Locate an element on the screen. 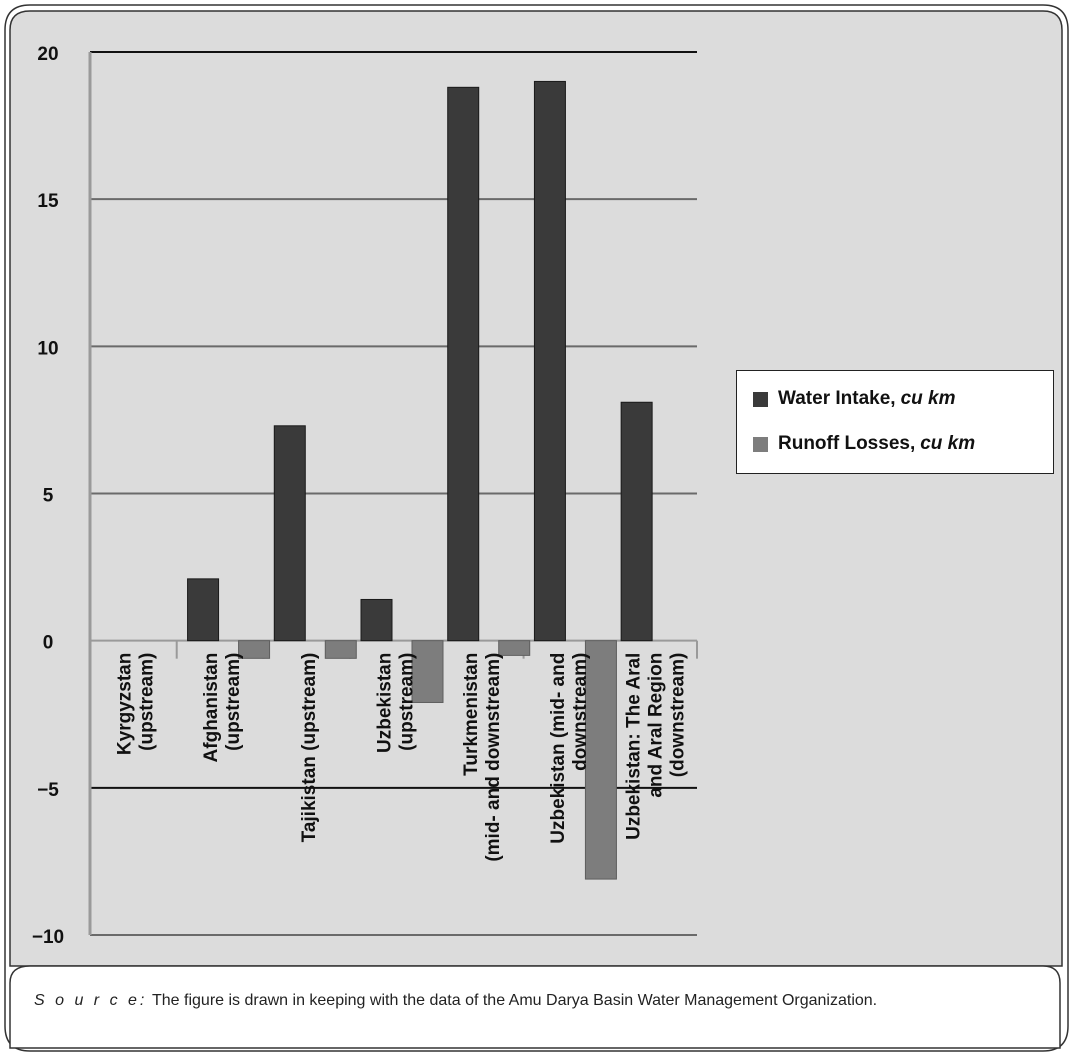 This screenshot has height=1056, width=1073. x-category-label: Turkmenistan (mid- and downstream) is located at coordinates (482, 757).